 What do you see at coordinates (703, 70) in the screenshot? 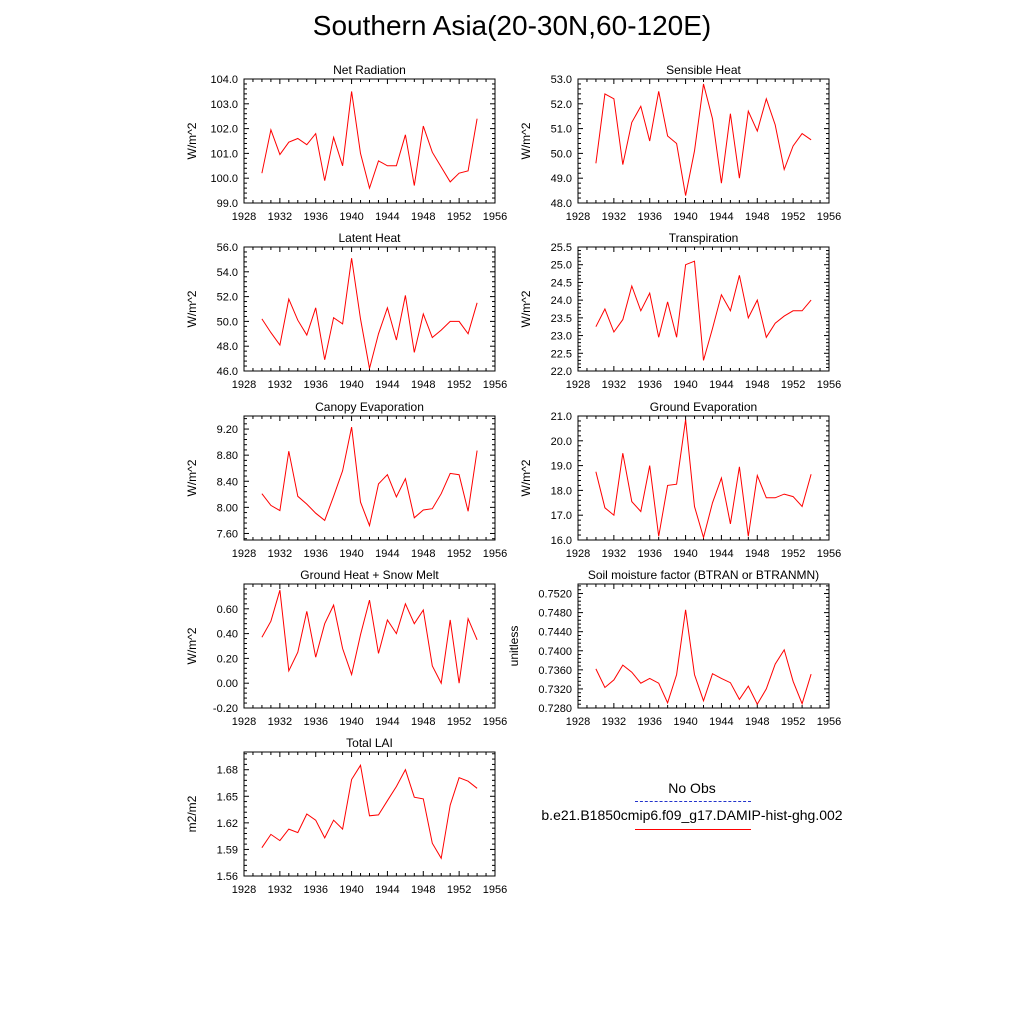
I see `panel-title: Sensible Heat` at bounding box center [703, 70].